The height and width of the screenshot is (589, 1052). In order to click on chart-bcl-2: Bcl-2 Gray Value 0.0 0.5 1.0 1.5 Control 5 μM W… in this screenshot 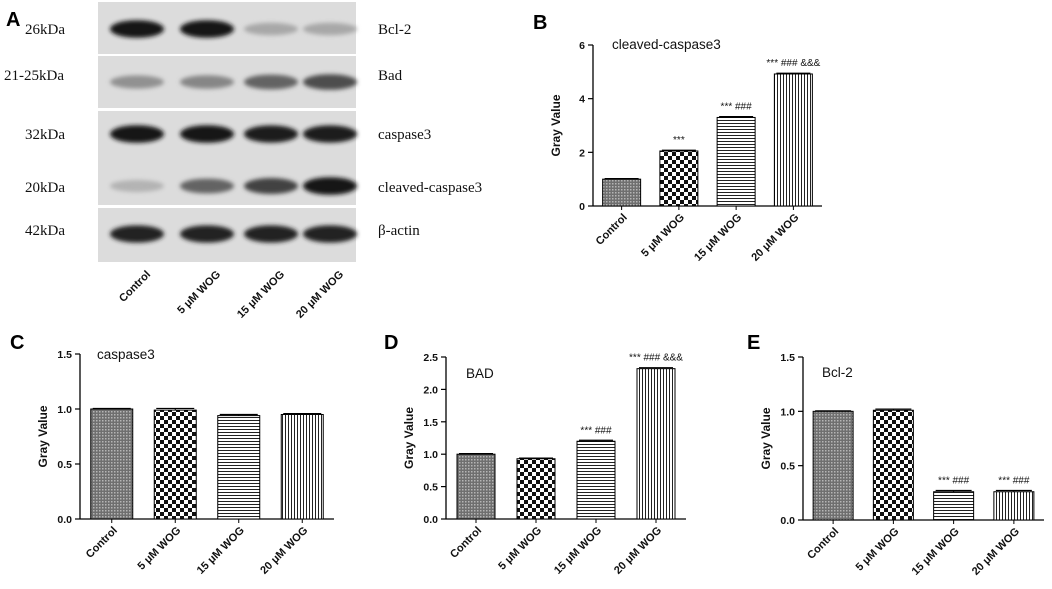, I will do `click(901, 465)`.